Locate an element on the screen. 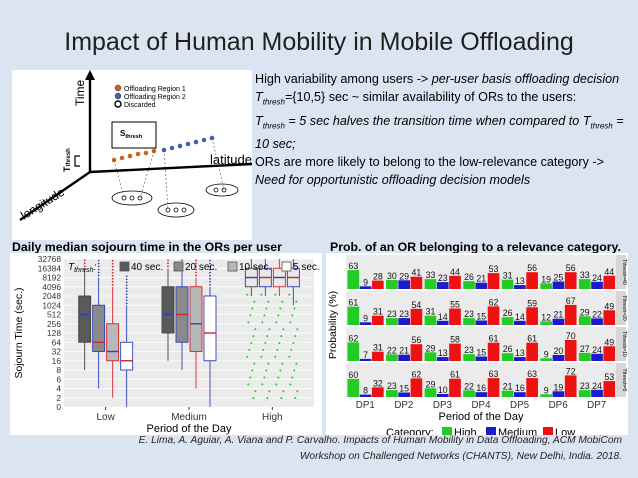 The height and width of the screenshot is (478, 638). y-tick-label: 32 is located at coordinates (57, 352).